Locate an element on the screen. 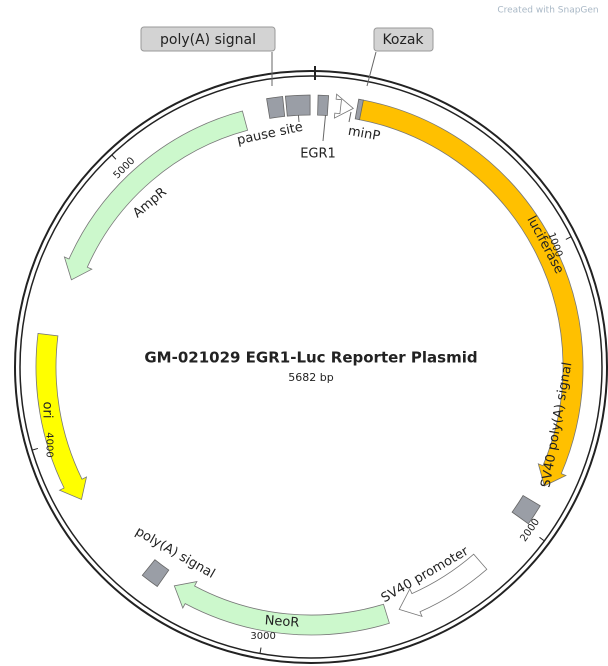 The height and width of the screenshot is (666, 608). feature-label: minP is located at coordinates (364, 134).